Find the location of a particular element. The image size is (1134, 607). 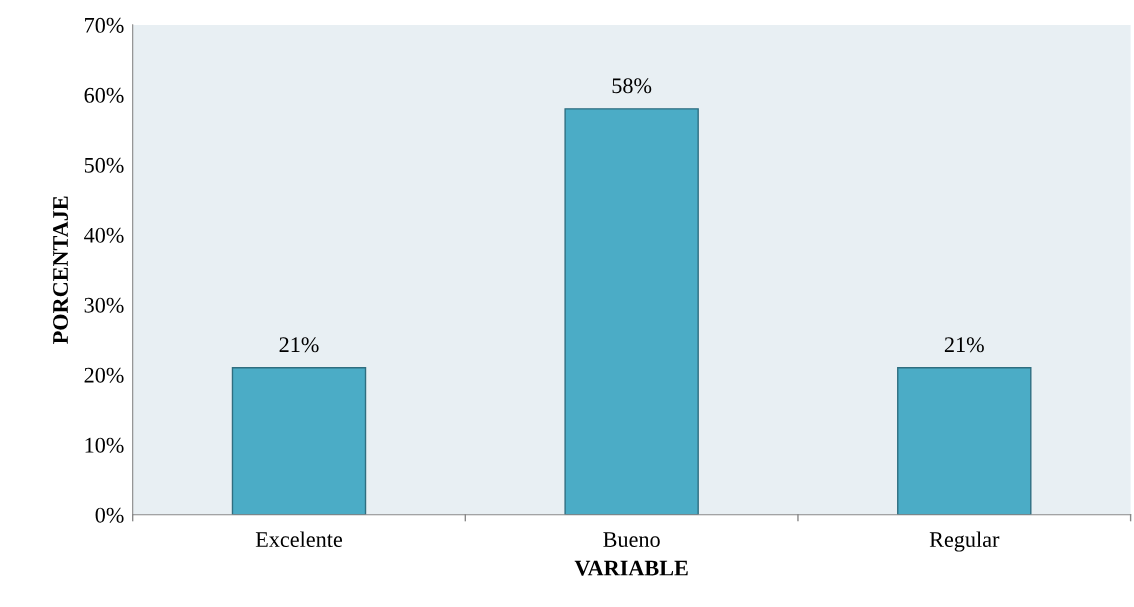

y-tick-label: 70% is located at coordinates (104, 25).